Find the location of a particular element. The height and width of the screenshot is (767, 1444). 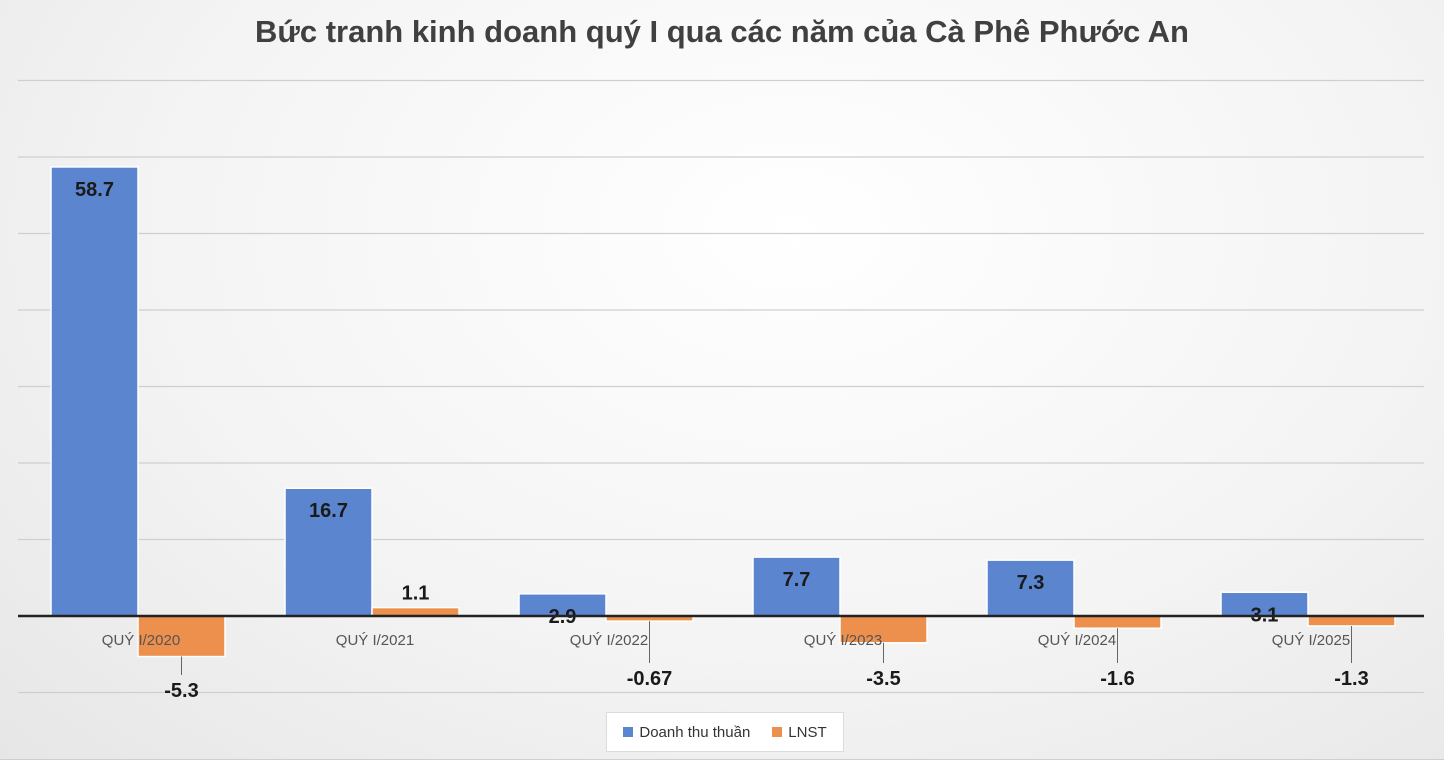

data-label-profit: -3.5 is located at coordinates (883, 679).